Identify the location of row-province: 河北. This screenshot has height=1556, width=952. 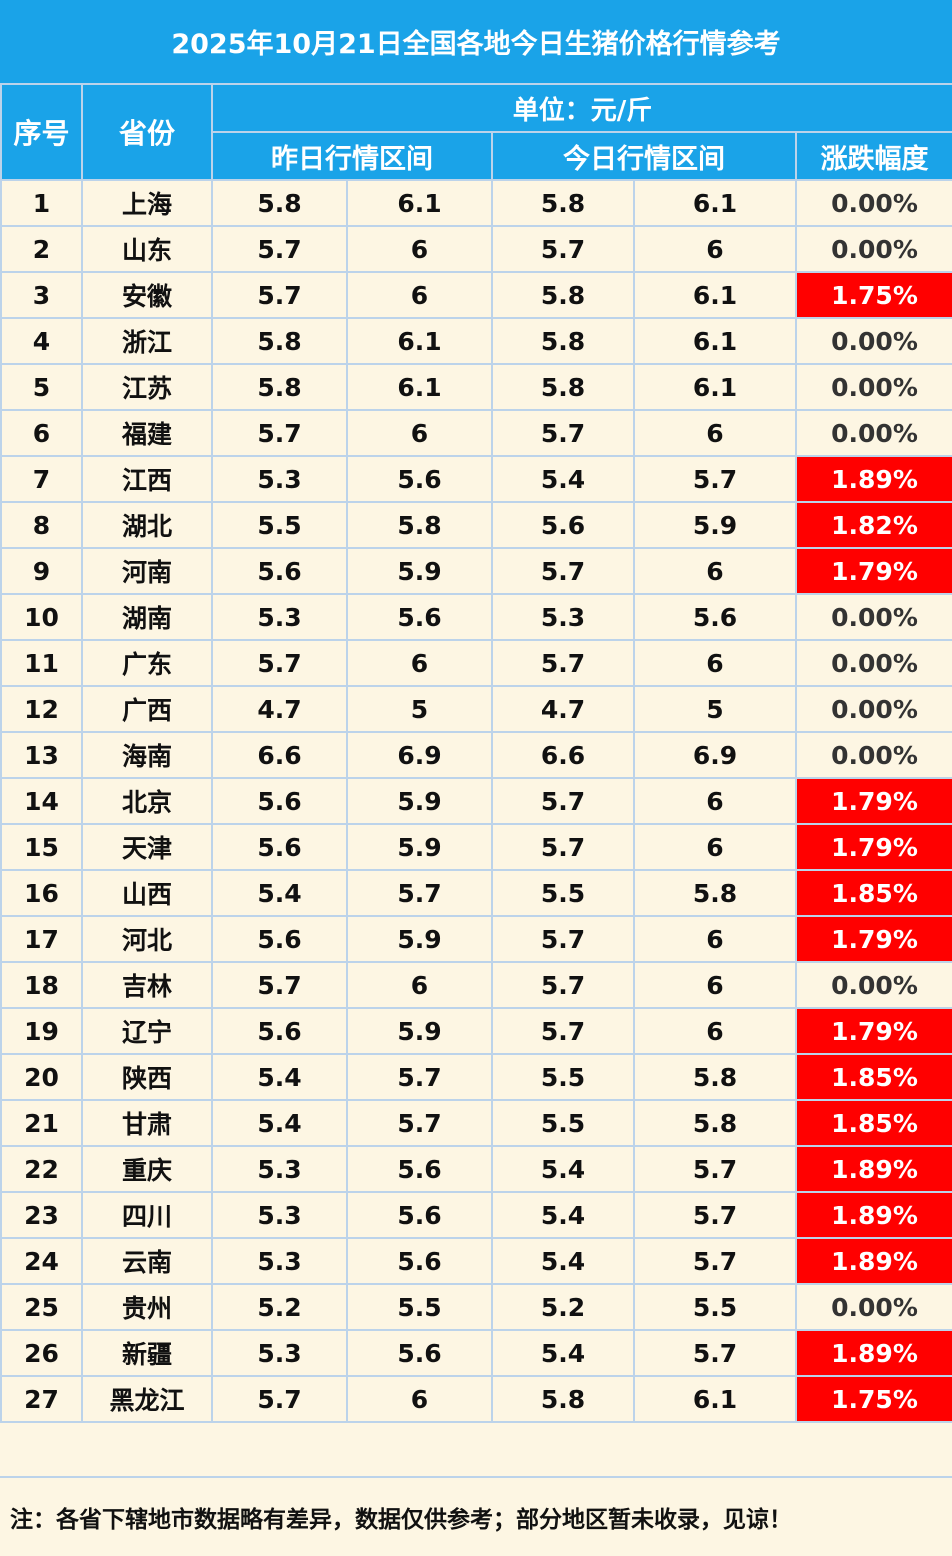
(147, 939).